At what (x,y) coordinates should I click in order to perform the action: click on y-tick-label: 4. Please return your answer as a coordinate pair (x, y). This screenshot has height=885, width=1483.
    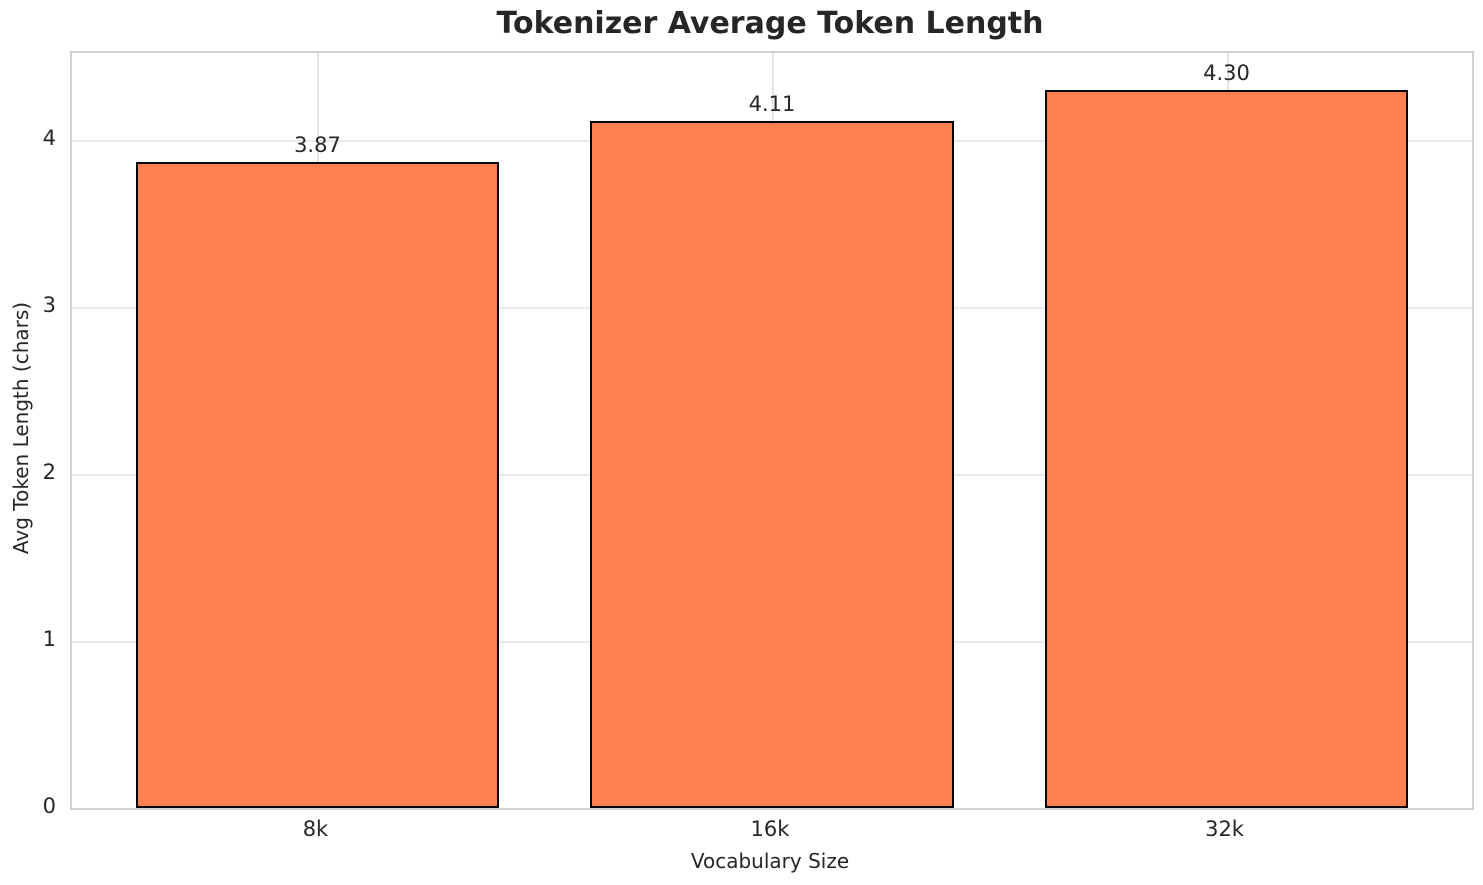
    Looking at the image, I should click on (49, 137).